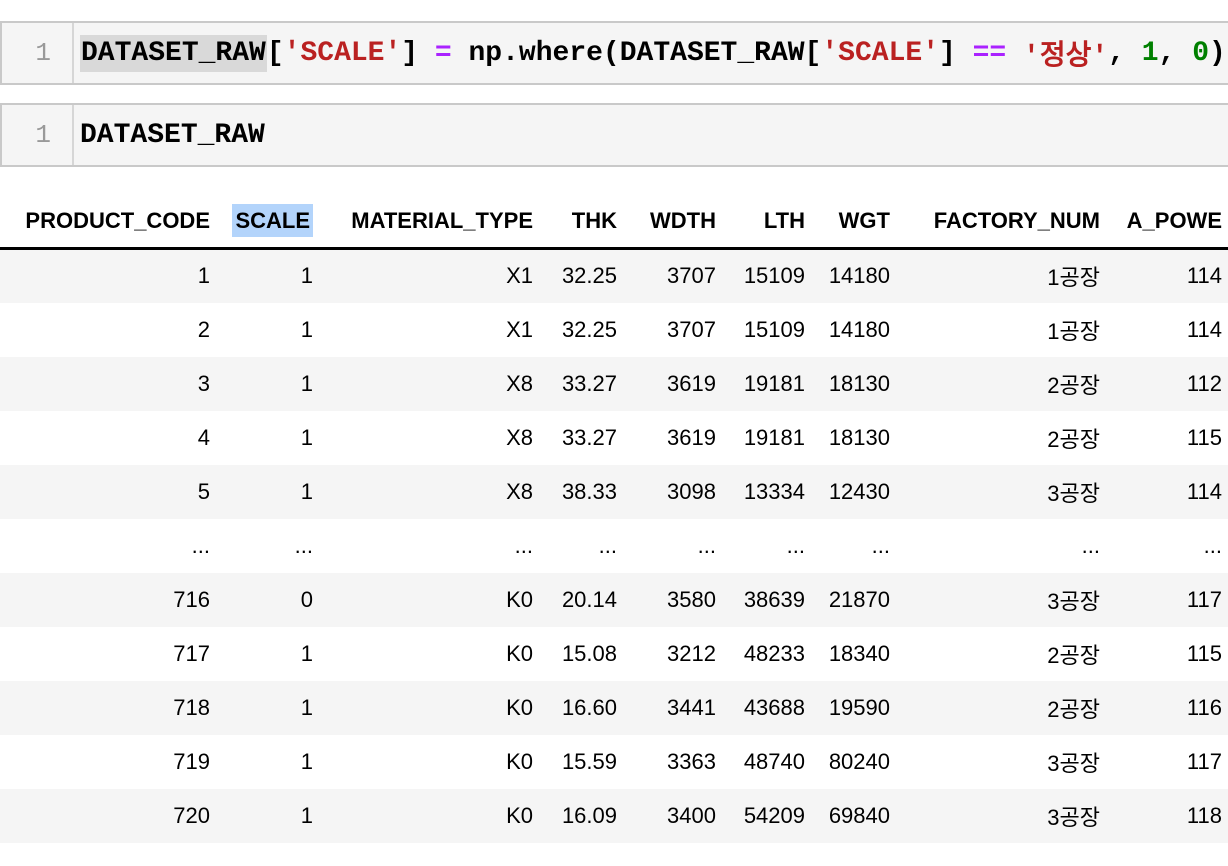 The height and width of the screenshot is (866, 1228). What do you see at coordinates (272, 220) in the screenshot?
I see `selected-column-header-text: SCALE` at bounding box center [272, 220].